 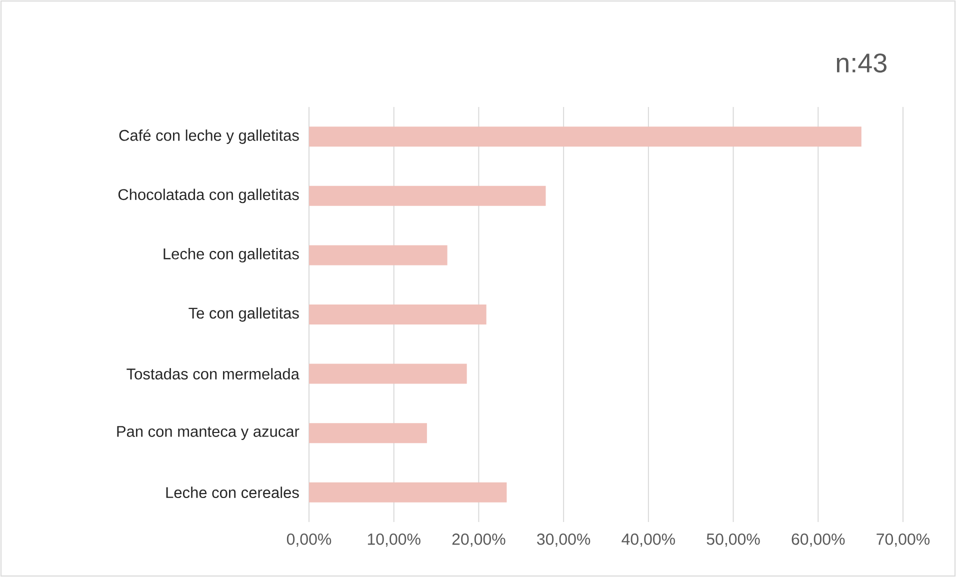 What do you see at coordinates (394, 540) in the screenshot?
I see `x-tick-label: 10,00%` at bounding box center [394, 540].